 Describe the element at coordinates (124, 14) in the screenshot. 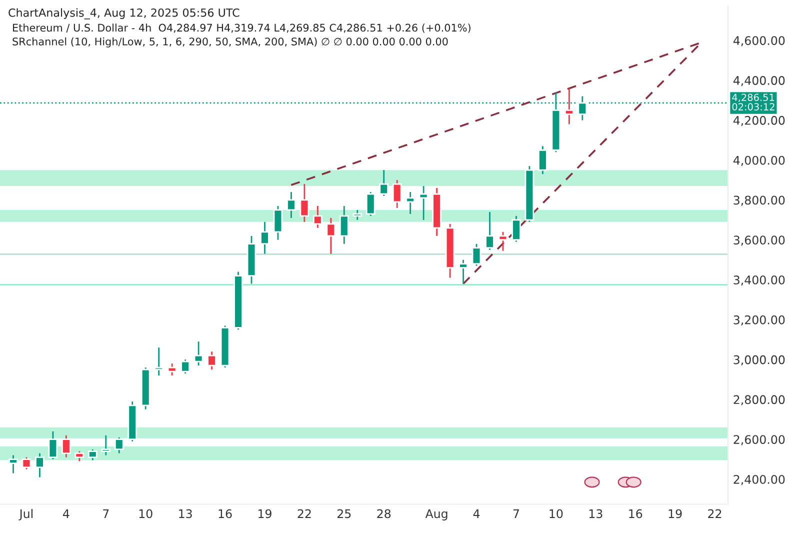

I see `chart-title: ChartAnalysis_4, Aug 12, 2025 05:56 UTC` at that location.